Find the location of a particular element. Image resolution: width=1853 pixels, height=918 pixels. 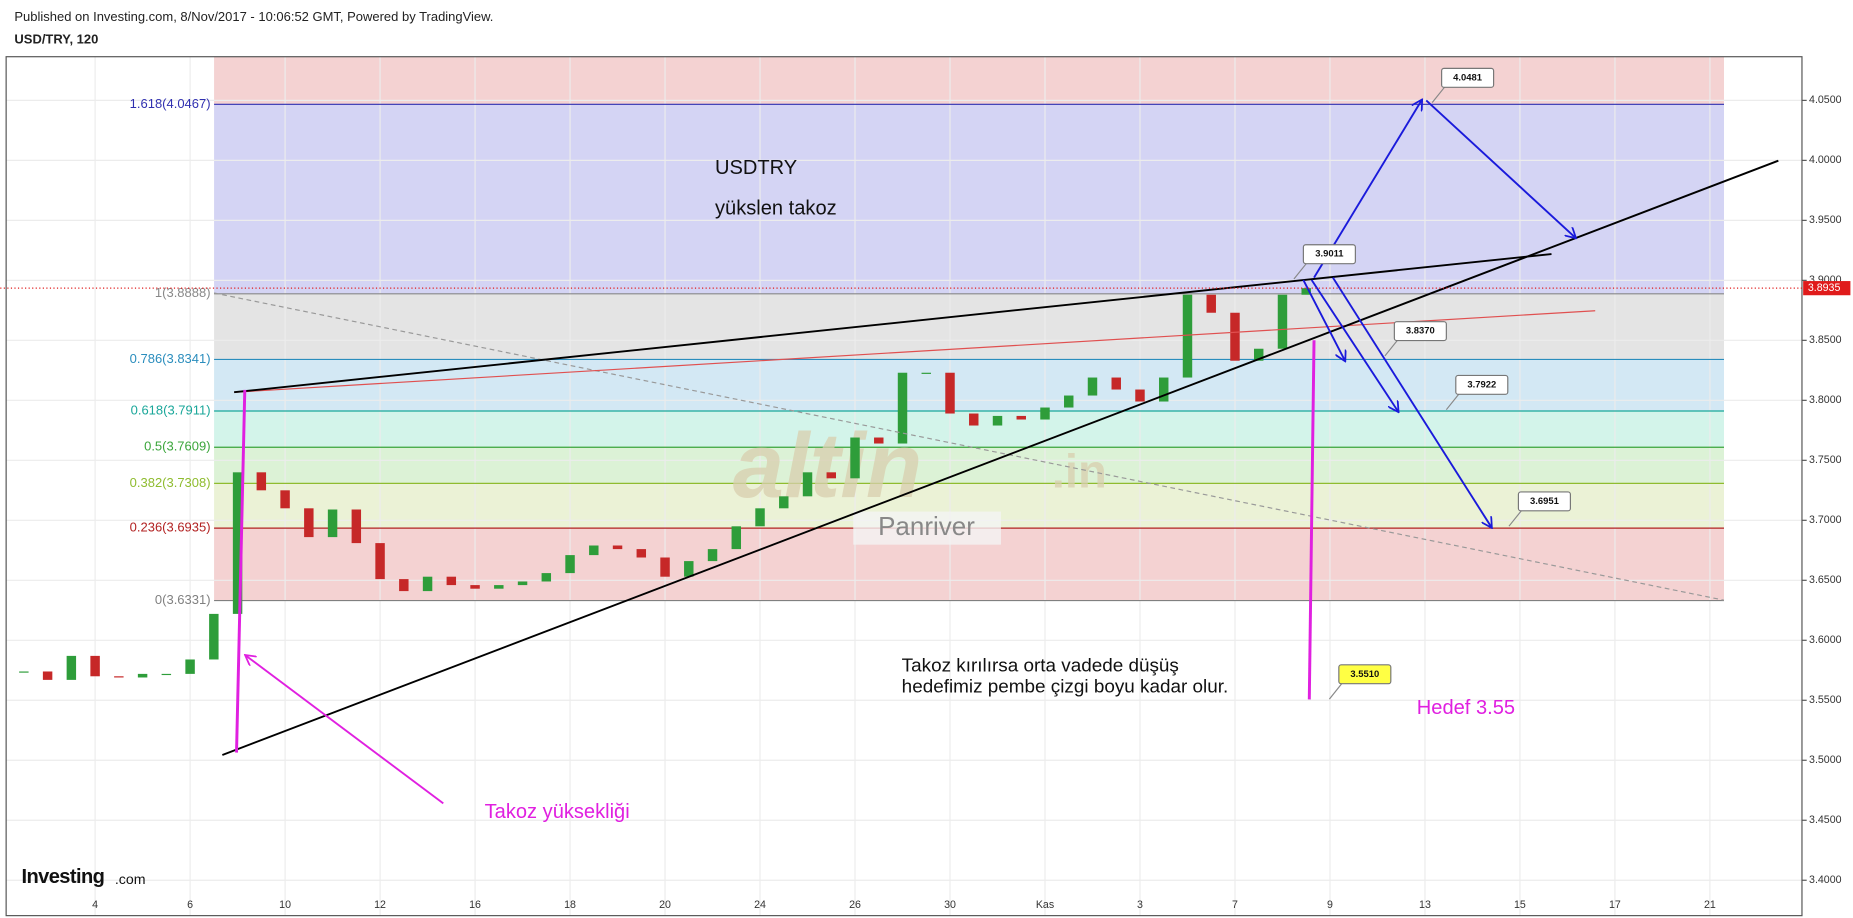

annotation: hedefimiz pembe çizgi boyu kadar olur. is located at coordinates (1065, 687).